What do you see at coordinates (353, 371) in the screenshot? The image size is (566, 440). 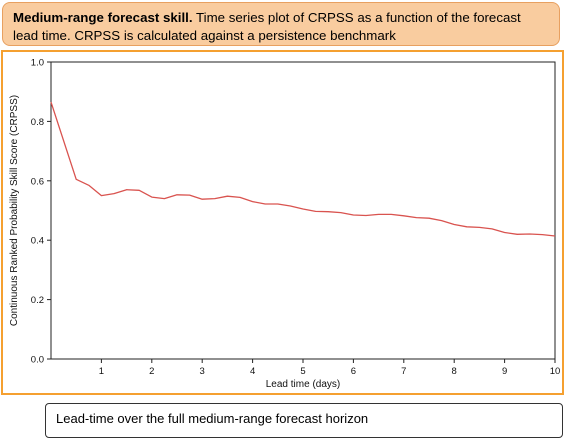 I see `x-tick-label: 6` at bounding box center [353, 371].